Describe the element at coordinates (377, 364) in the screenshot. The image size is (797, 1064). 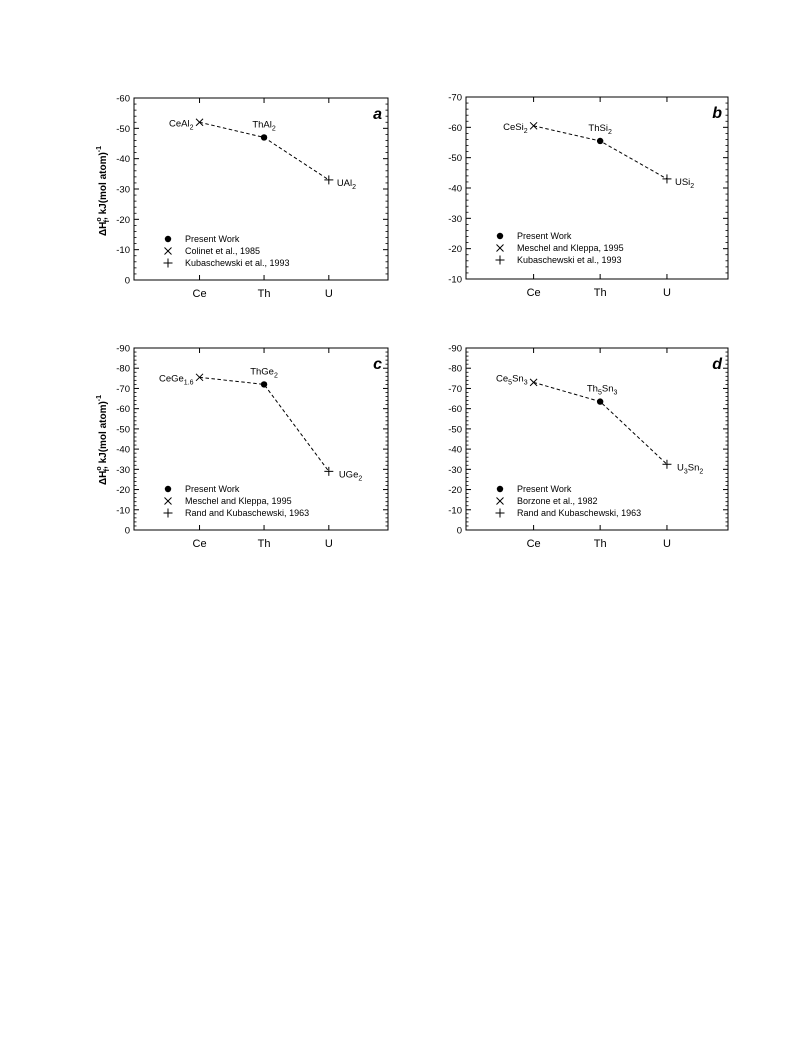
I see `panel-letter: c` at that location.